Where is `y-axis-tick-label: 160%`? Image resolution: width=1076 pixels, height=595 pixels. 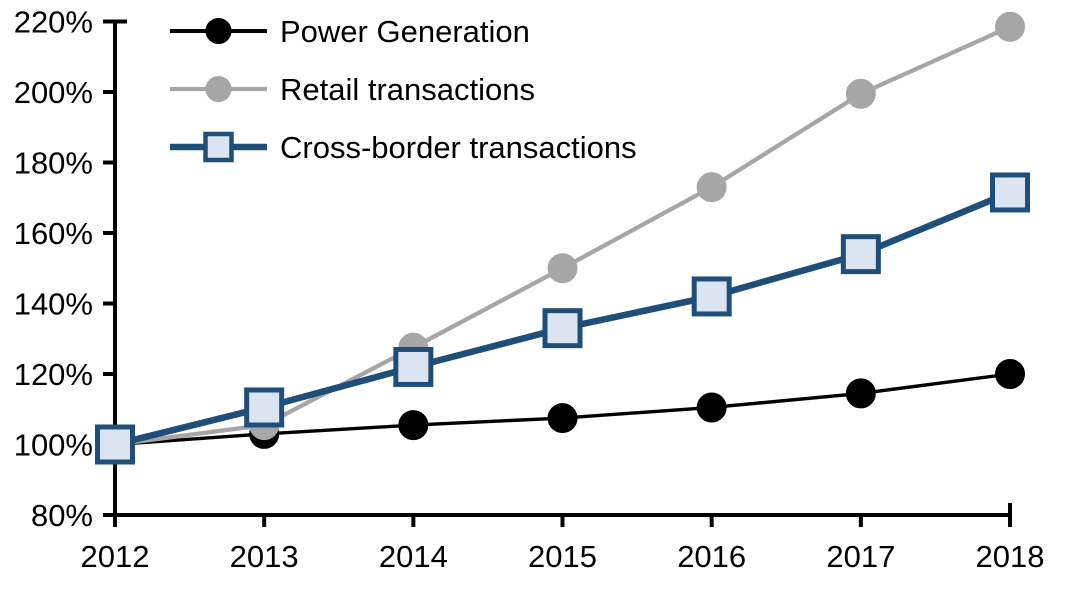
y-axis-tick-label: 160% is located at coordinates (53, 233).